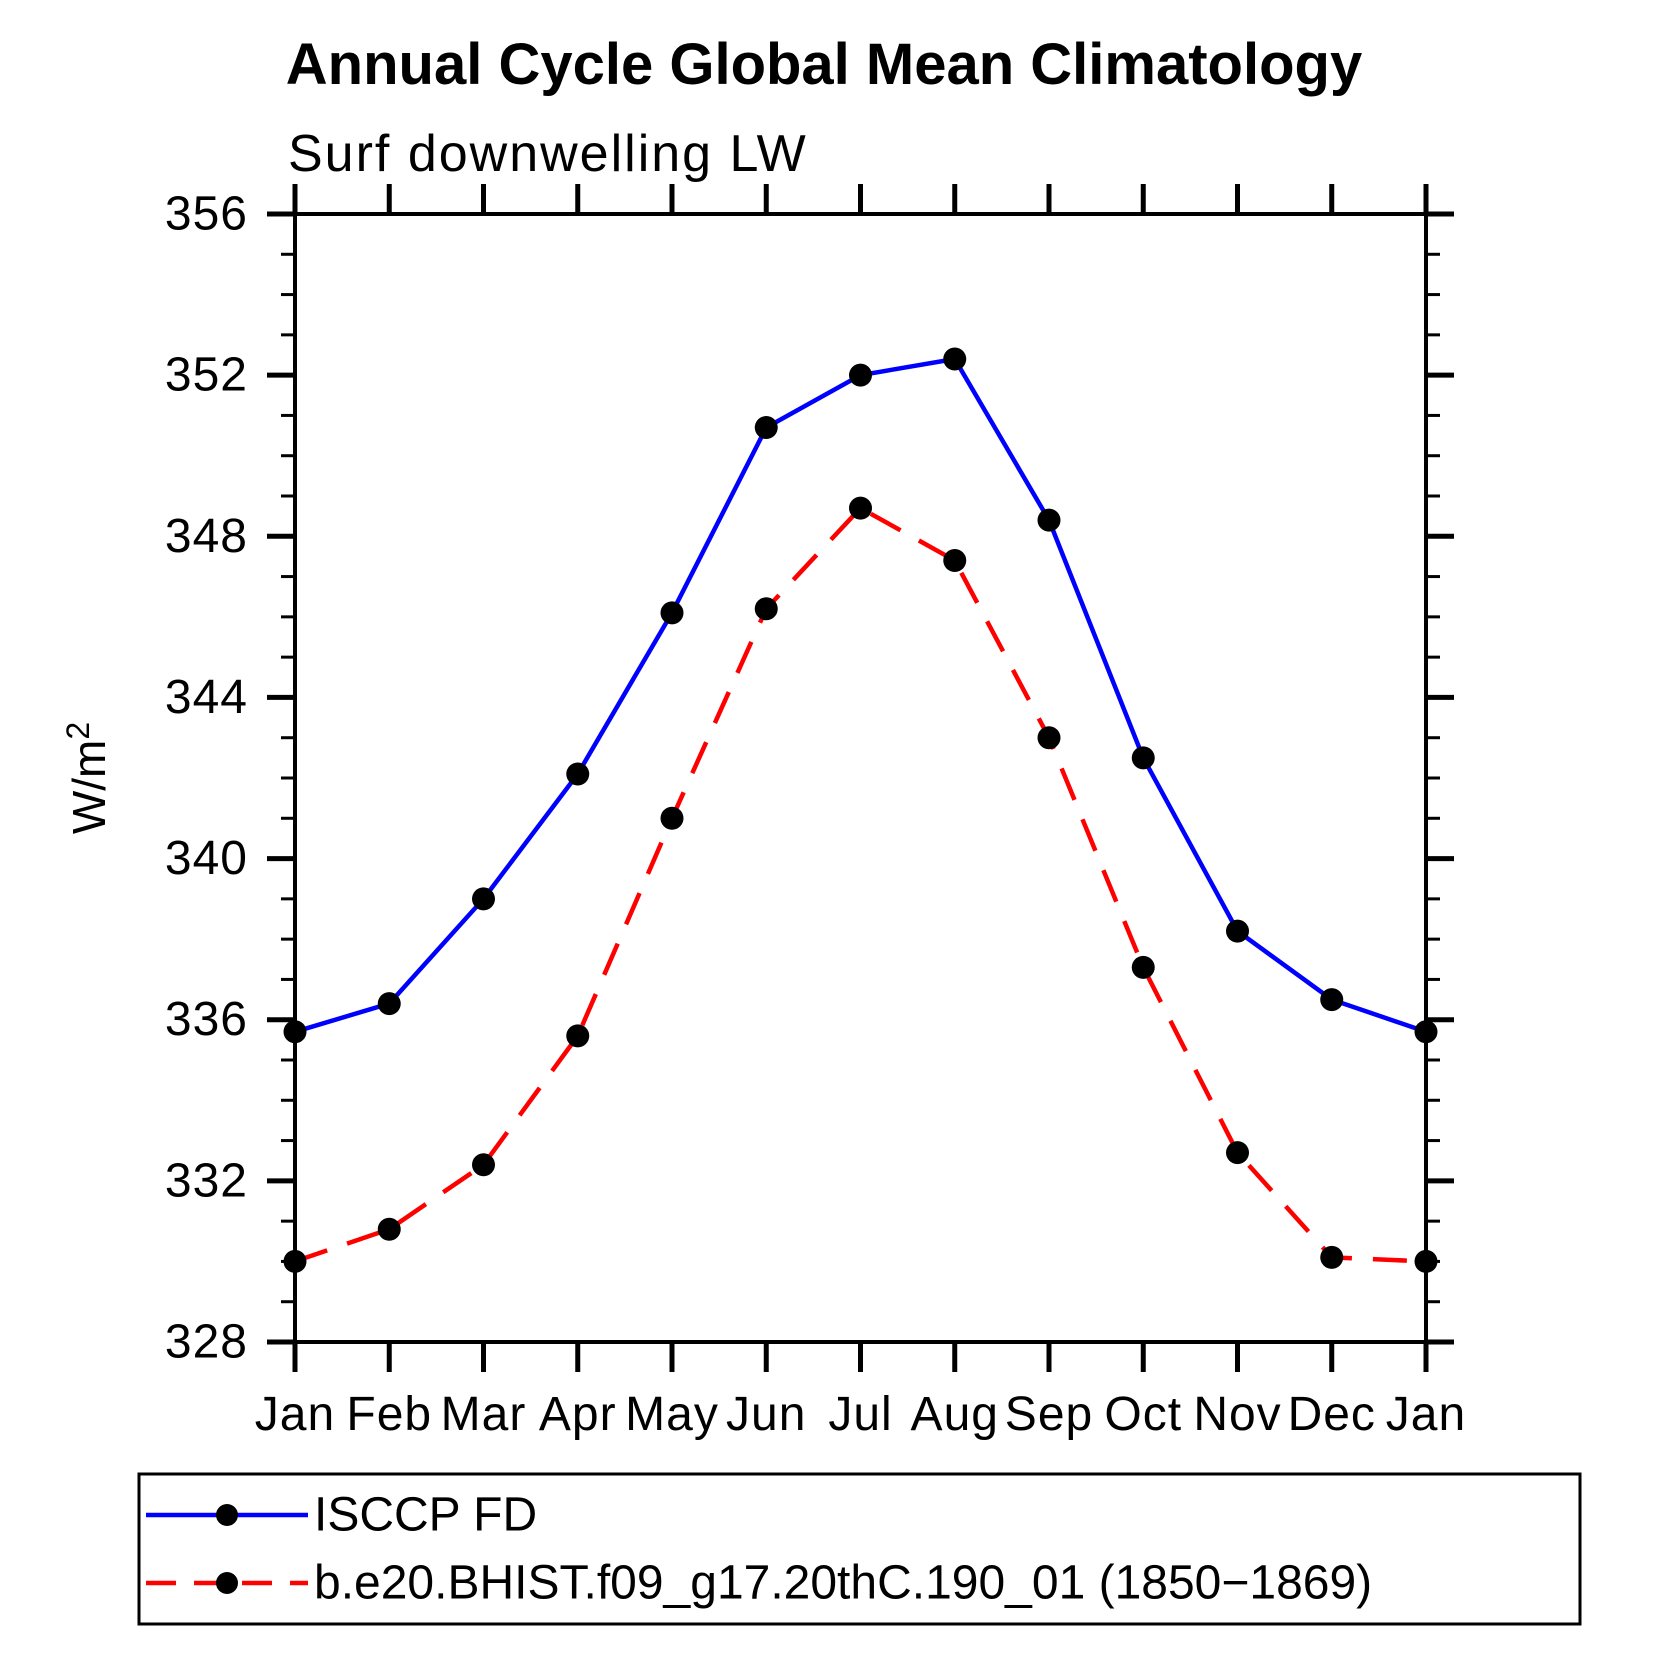  I want to click on legend-border, so click(859, 1549).